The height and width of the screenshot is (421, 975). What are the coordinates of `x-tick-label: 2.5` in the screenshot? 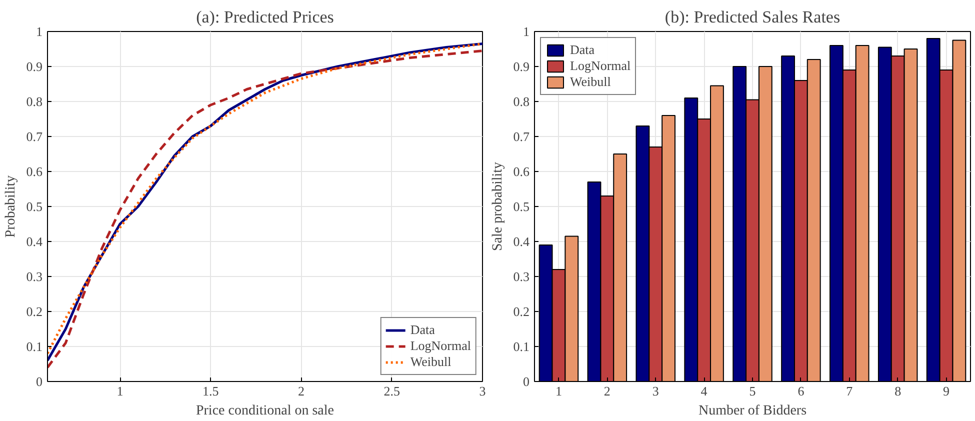 It's located at (392, 391).